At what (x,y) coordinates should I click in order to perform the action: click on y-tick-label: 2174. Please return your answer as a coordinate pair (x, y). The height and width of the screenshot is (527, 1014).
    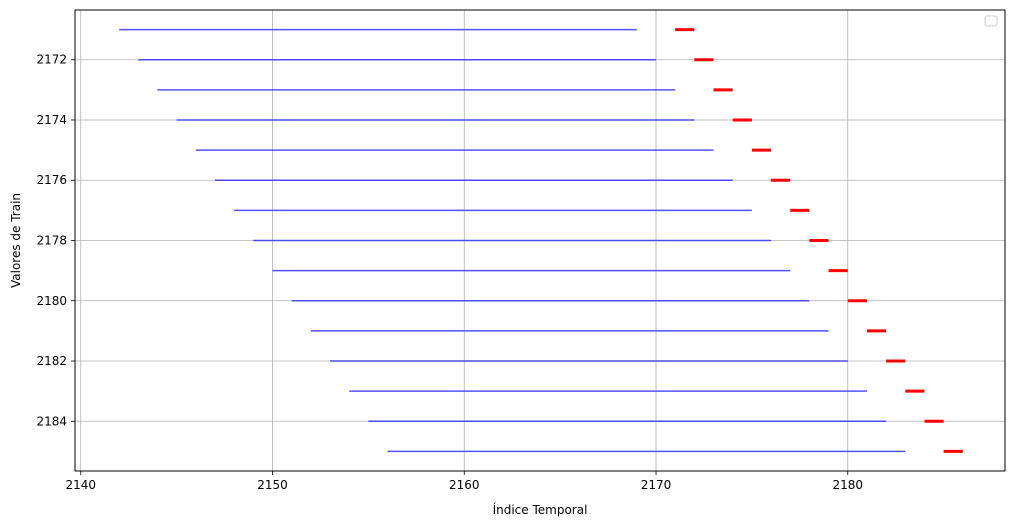
    Looking at the image, I should click on (51, 120).